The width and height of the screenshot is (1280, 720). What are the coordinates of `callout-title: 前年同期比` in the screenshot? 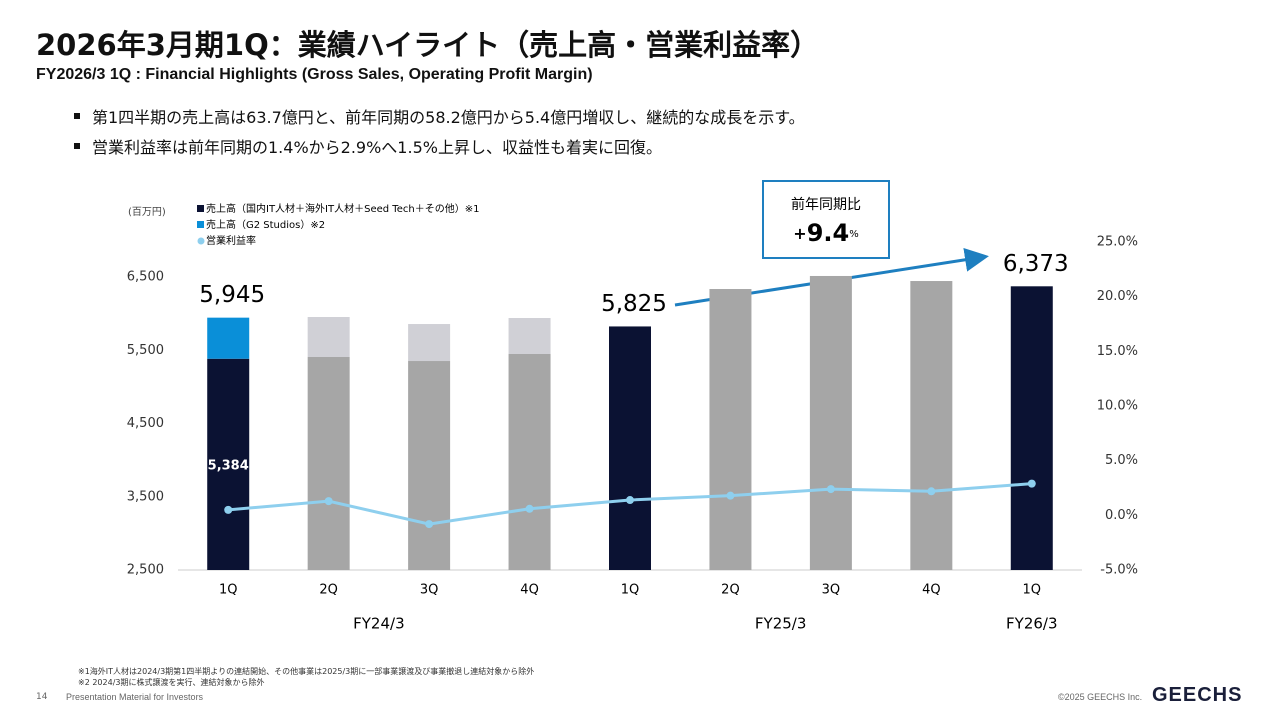 It's located at (826, 204).